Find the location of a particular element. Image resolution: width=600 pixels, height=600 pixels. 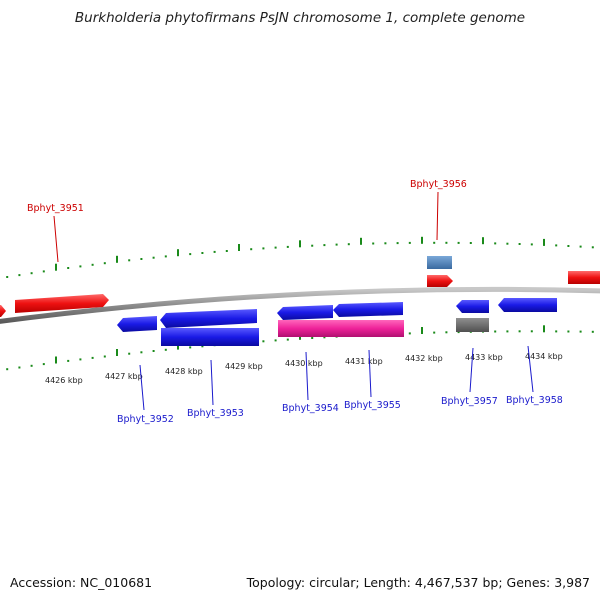

kbp-tick-label: 4427 kbp is located at coordinates (124, 376).